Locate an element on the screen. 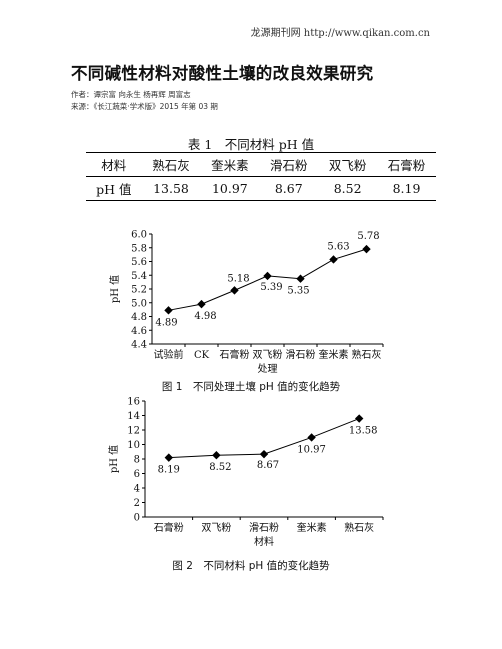 The image size is (502, 649). y-tick-label: 16 is located at coordinates (133, 402).